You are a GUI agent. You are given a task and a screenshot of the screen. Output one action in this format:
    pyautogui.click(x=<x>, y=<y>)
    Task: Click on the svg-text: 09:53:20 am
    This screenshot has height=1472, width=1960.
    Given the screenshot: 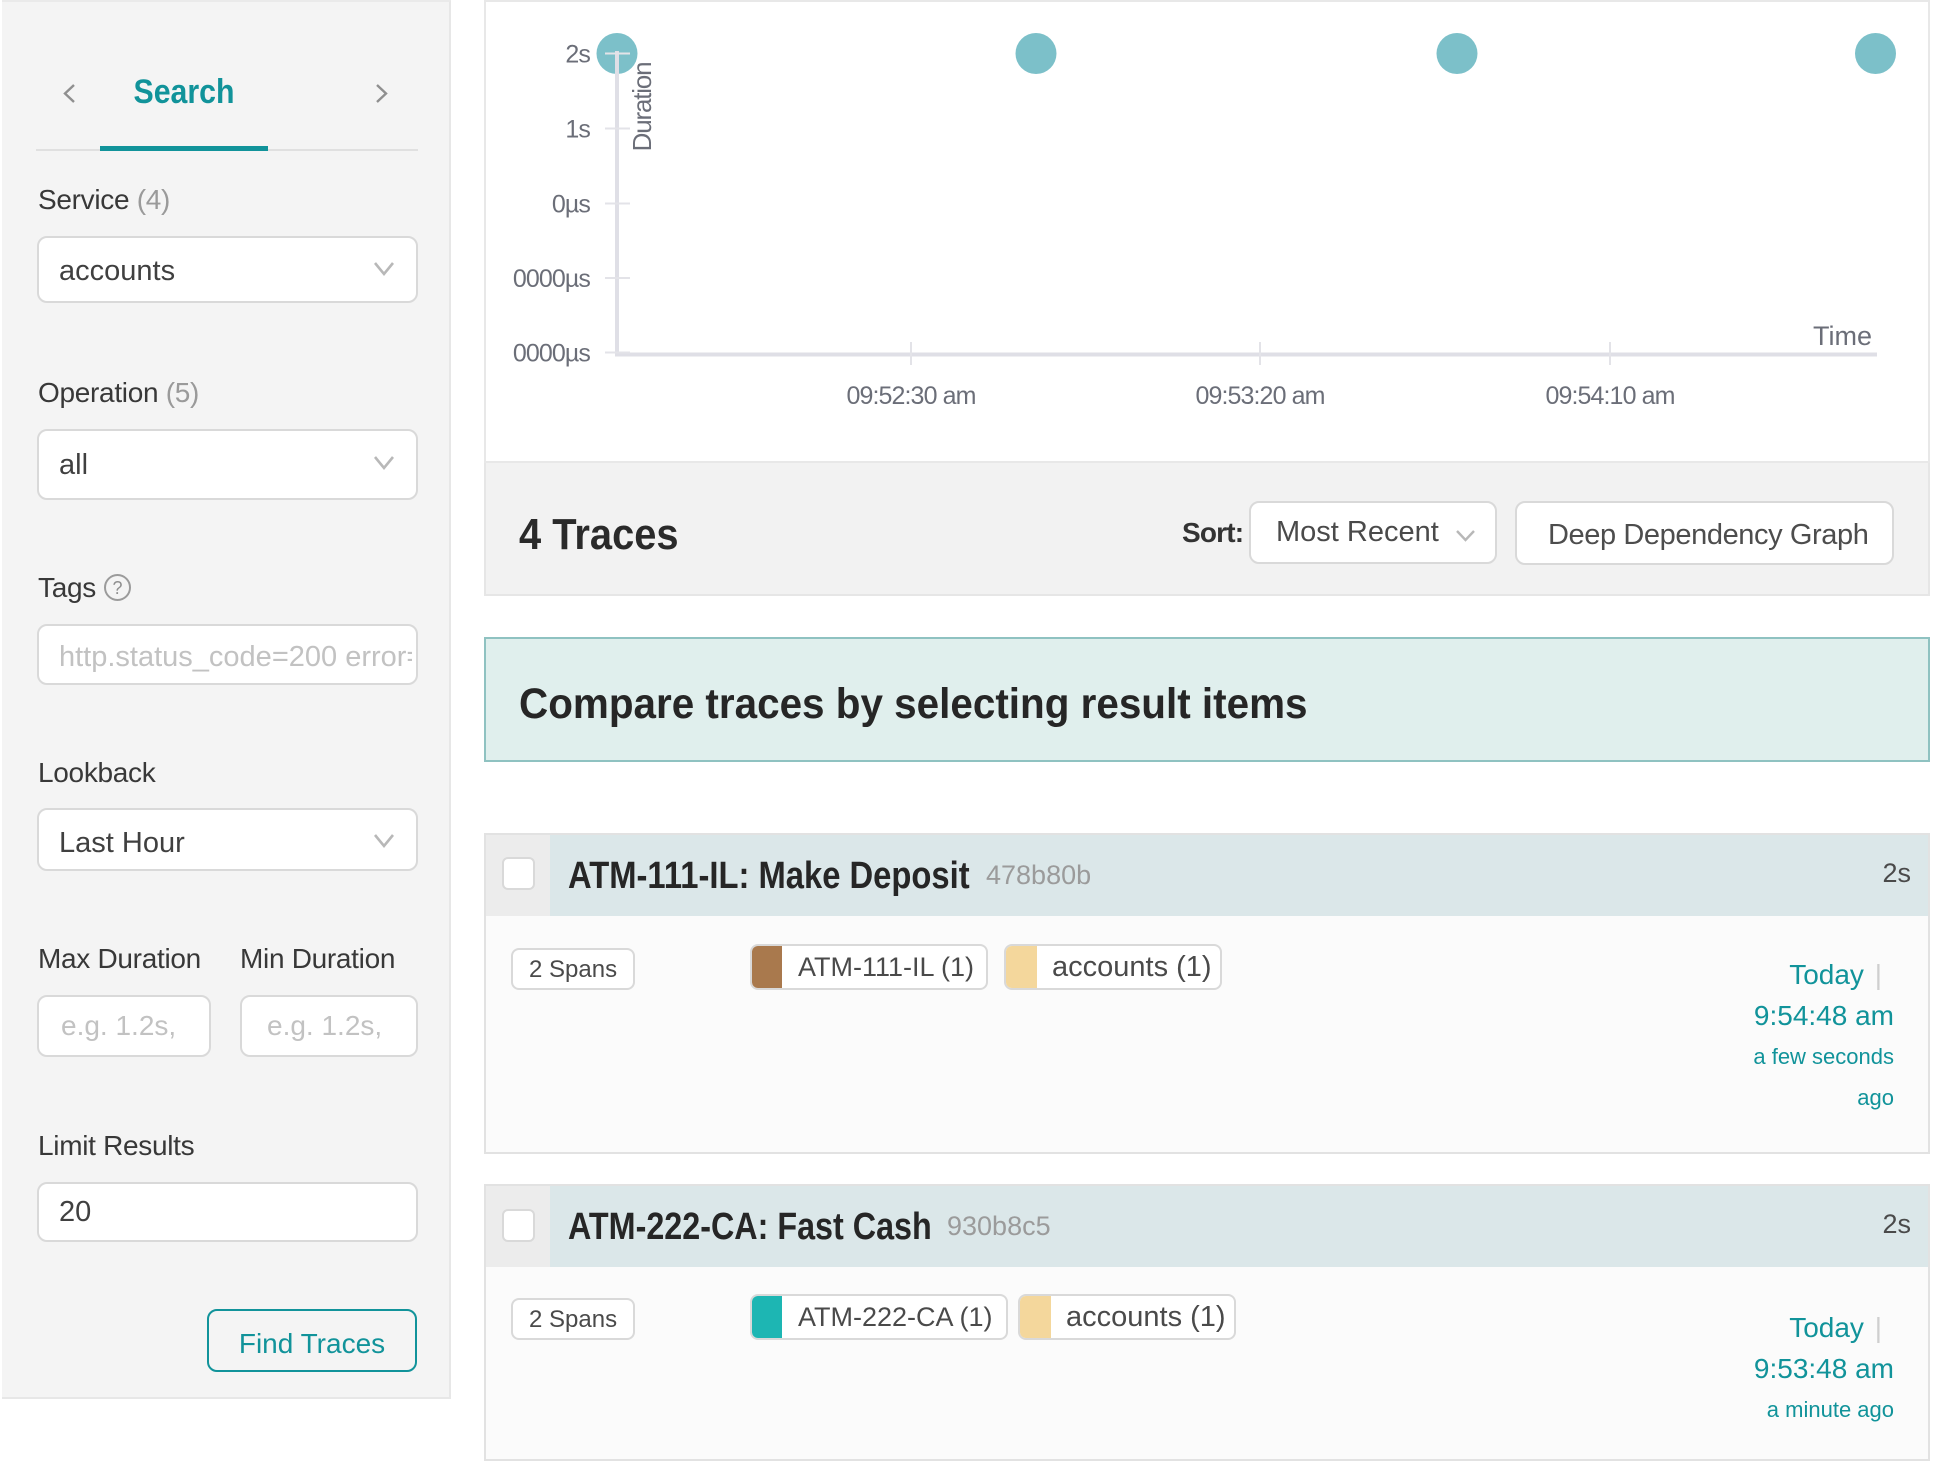 What is the action you would take?
    pyautogui.click(x=1259, y=396)
    